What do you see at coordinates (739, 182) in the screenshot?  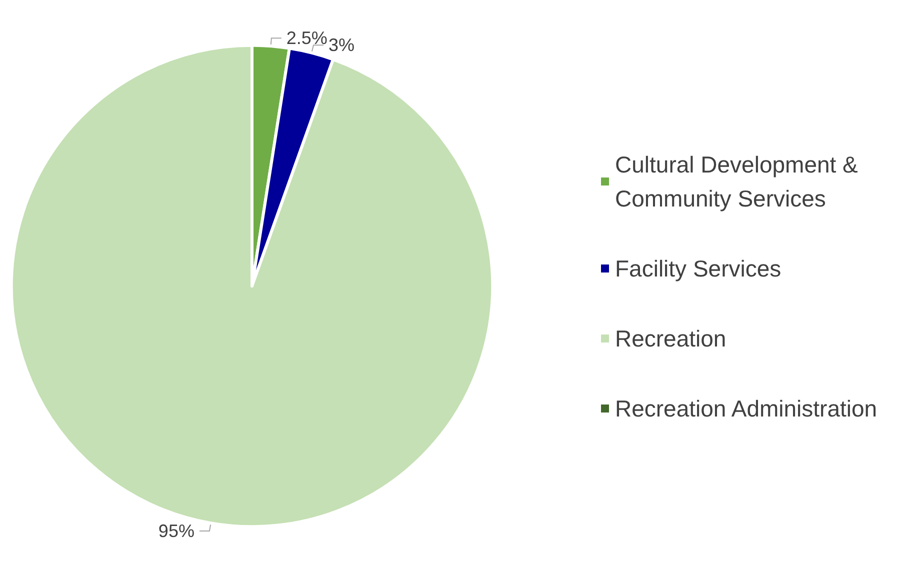 I see `legend-label: Cultural Development & Community Services` at bounding box center [739, 182].